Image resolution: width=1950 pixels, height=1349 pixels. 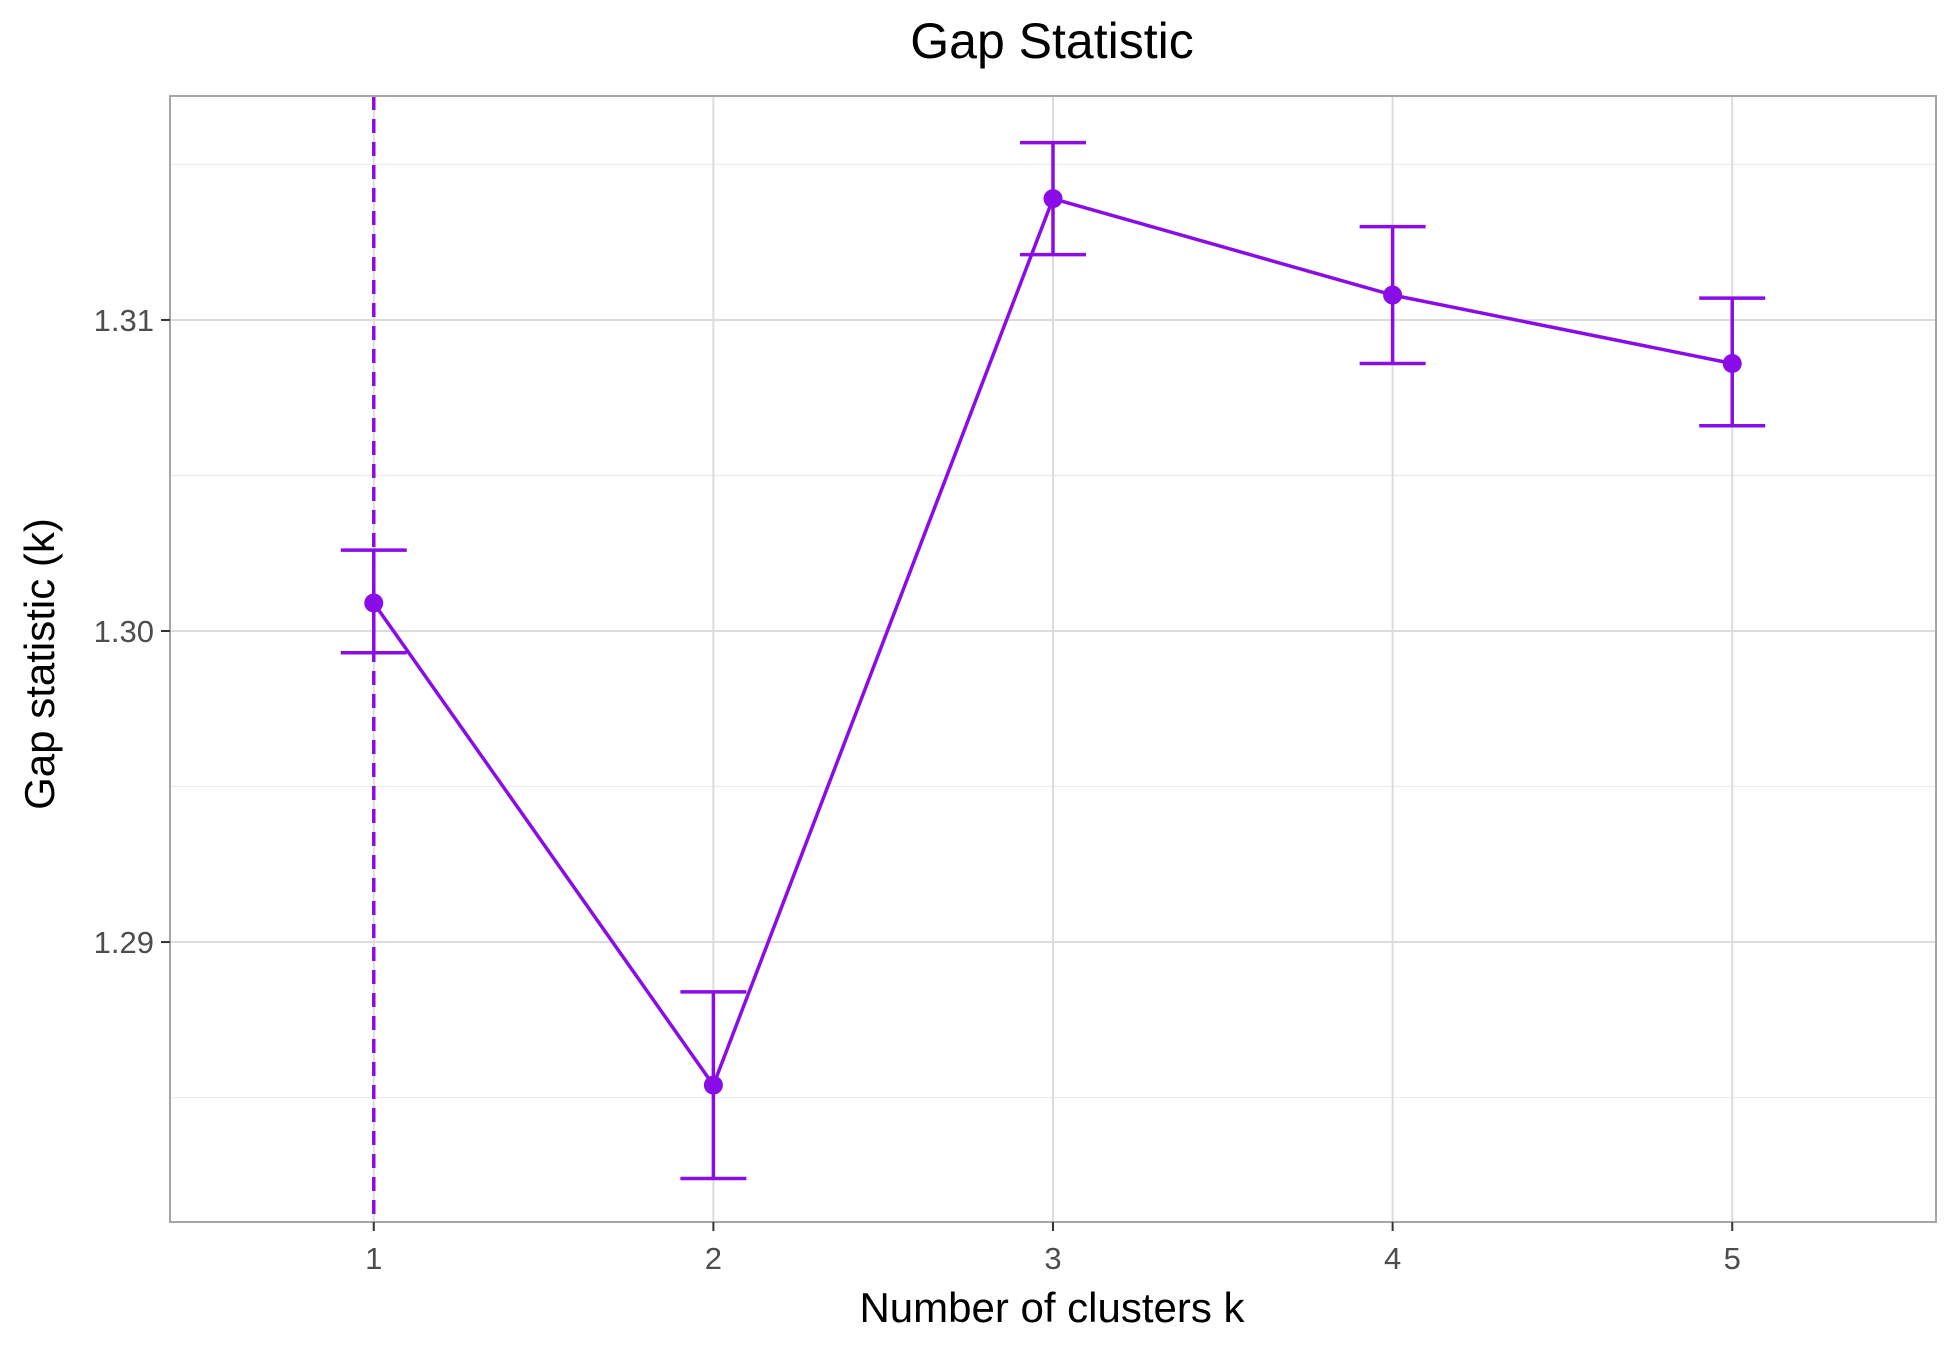 I want to click on y-tick-label: 1.31, so click(x=124, y=320).